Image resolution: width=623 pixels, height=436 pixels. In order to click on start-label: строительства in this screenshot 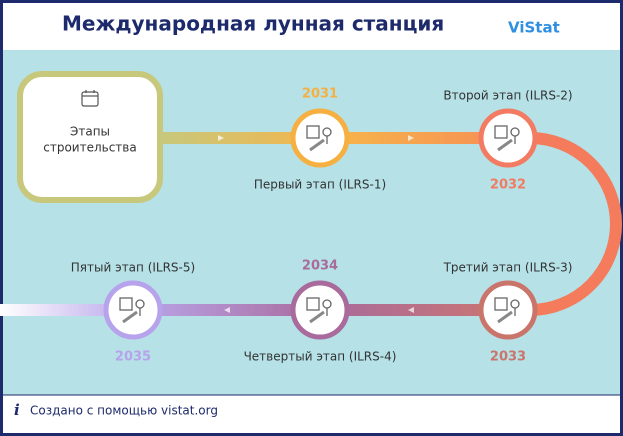, I will do `click(89, 148)`.